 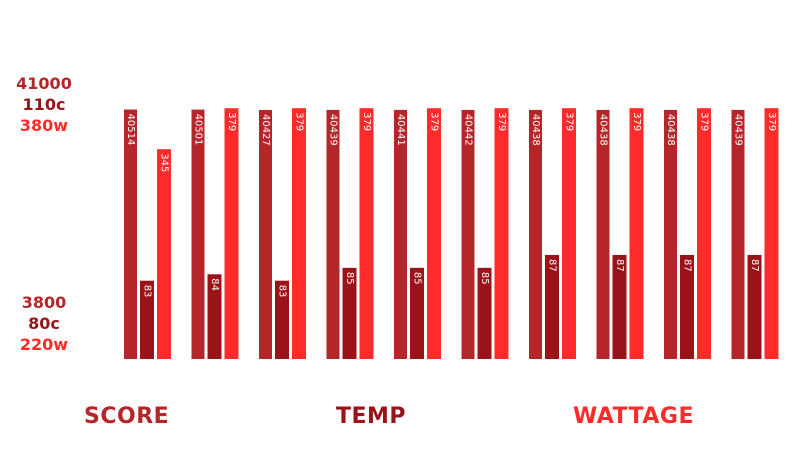 What do you see at coordinates (619, 265) in the screenshot?
I see `data-label-temp-8: 87` at bounding box center [619, 265].